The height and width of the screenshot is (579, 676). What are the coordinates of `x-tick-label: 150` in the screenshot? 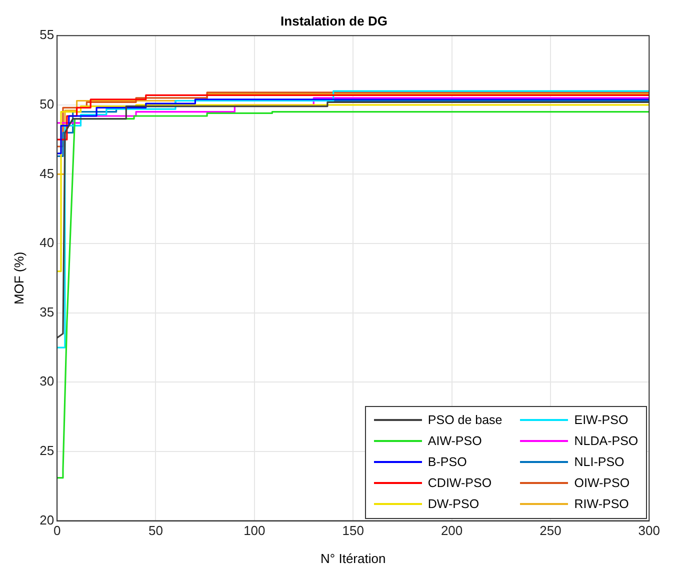 It's located at (353, 530).